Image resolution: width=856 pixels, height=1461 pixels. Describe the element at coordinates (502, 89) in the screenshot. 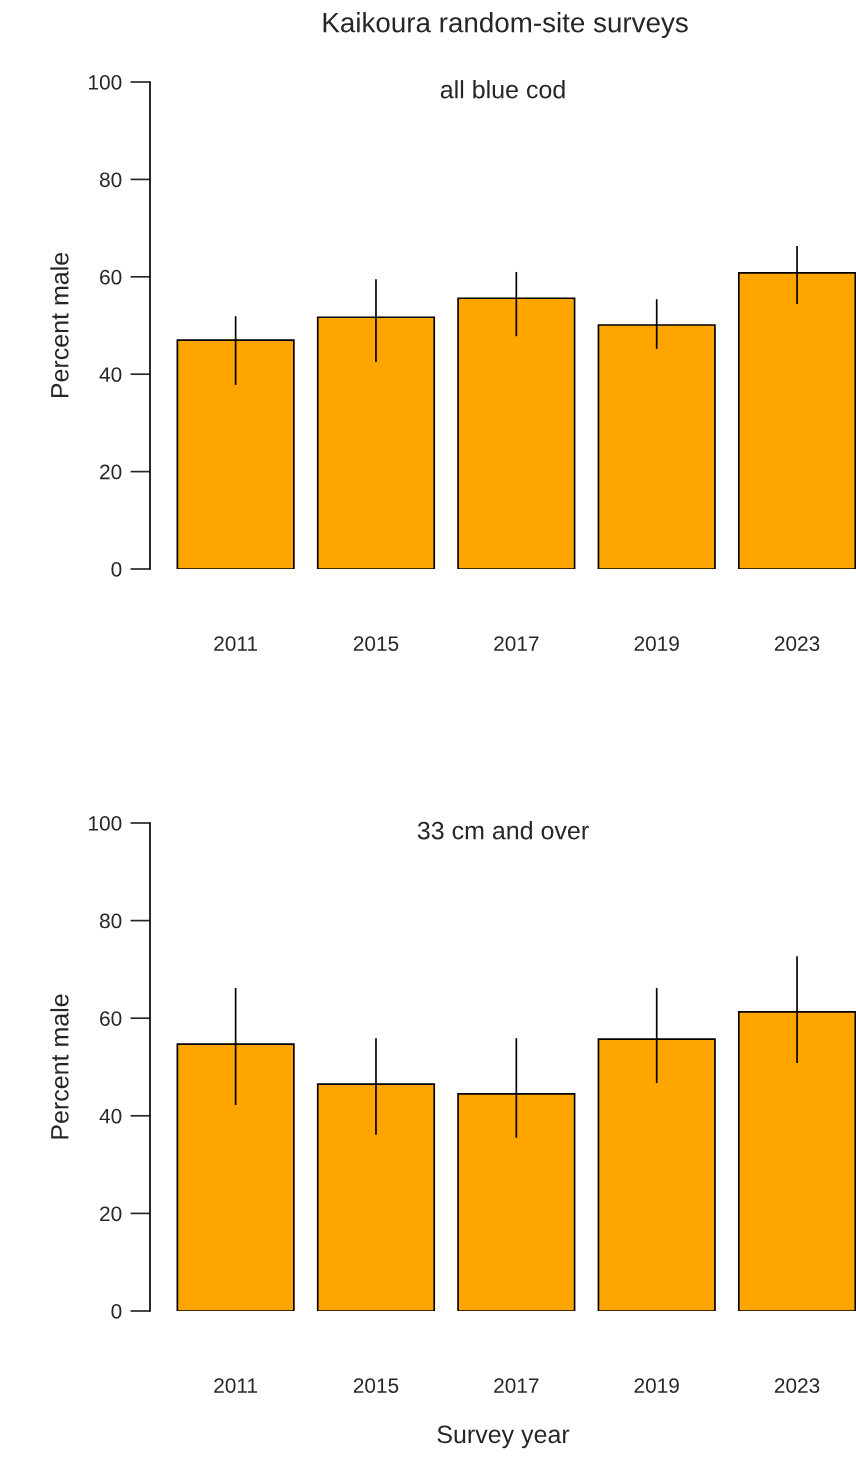

I see `chart-subtitle: all blue cod` at that location.